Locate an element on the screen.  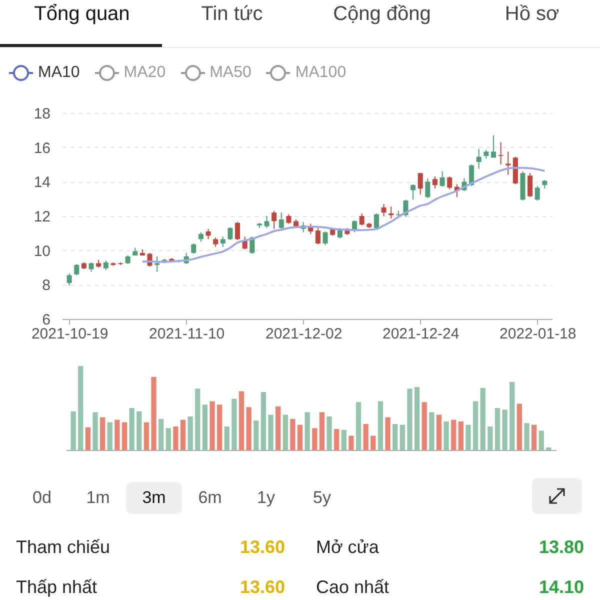
x-tick-label: 2021-12-24 is located at coordinates (421, 334).